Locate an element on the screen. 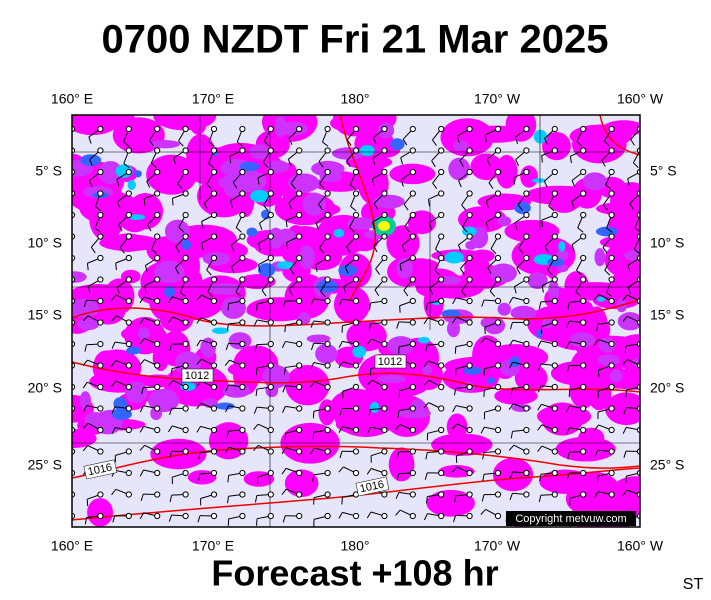 This screenshot has width=711, height=600. lon-label: 170° E is located at coordinates (213, 99).